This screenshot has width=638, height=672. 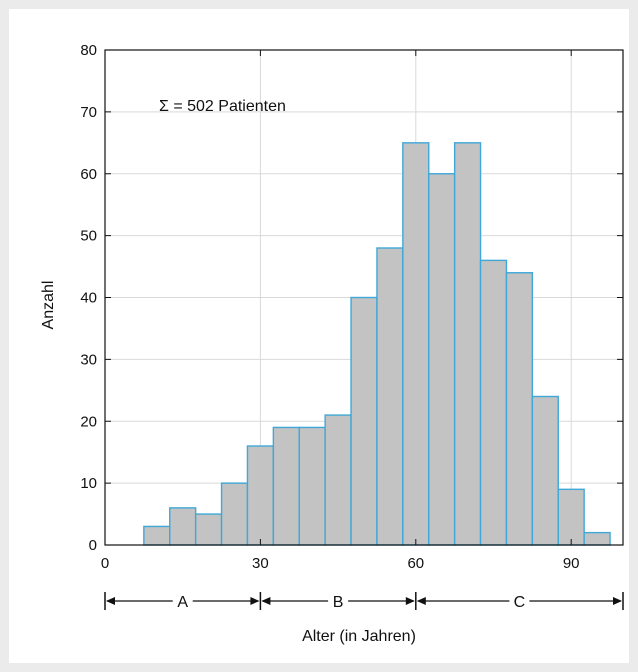 I want to click on x-tick-label: 30, so click(x=260, y=563).